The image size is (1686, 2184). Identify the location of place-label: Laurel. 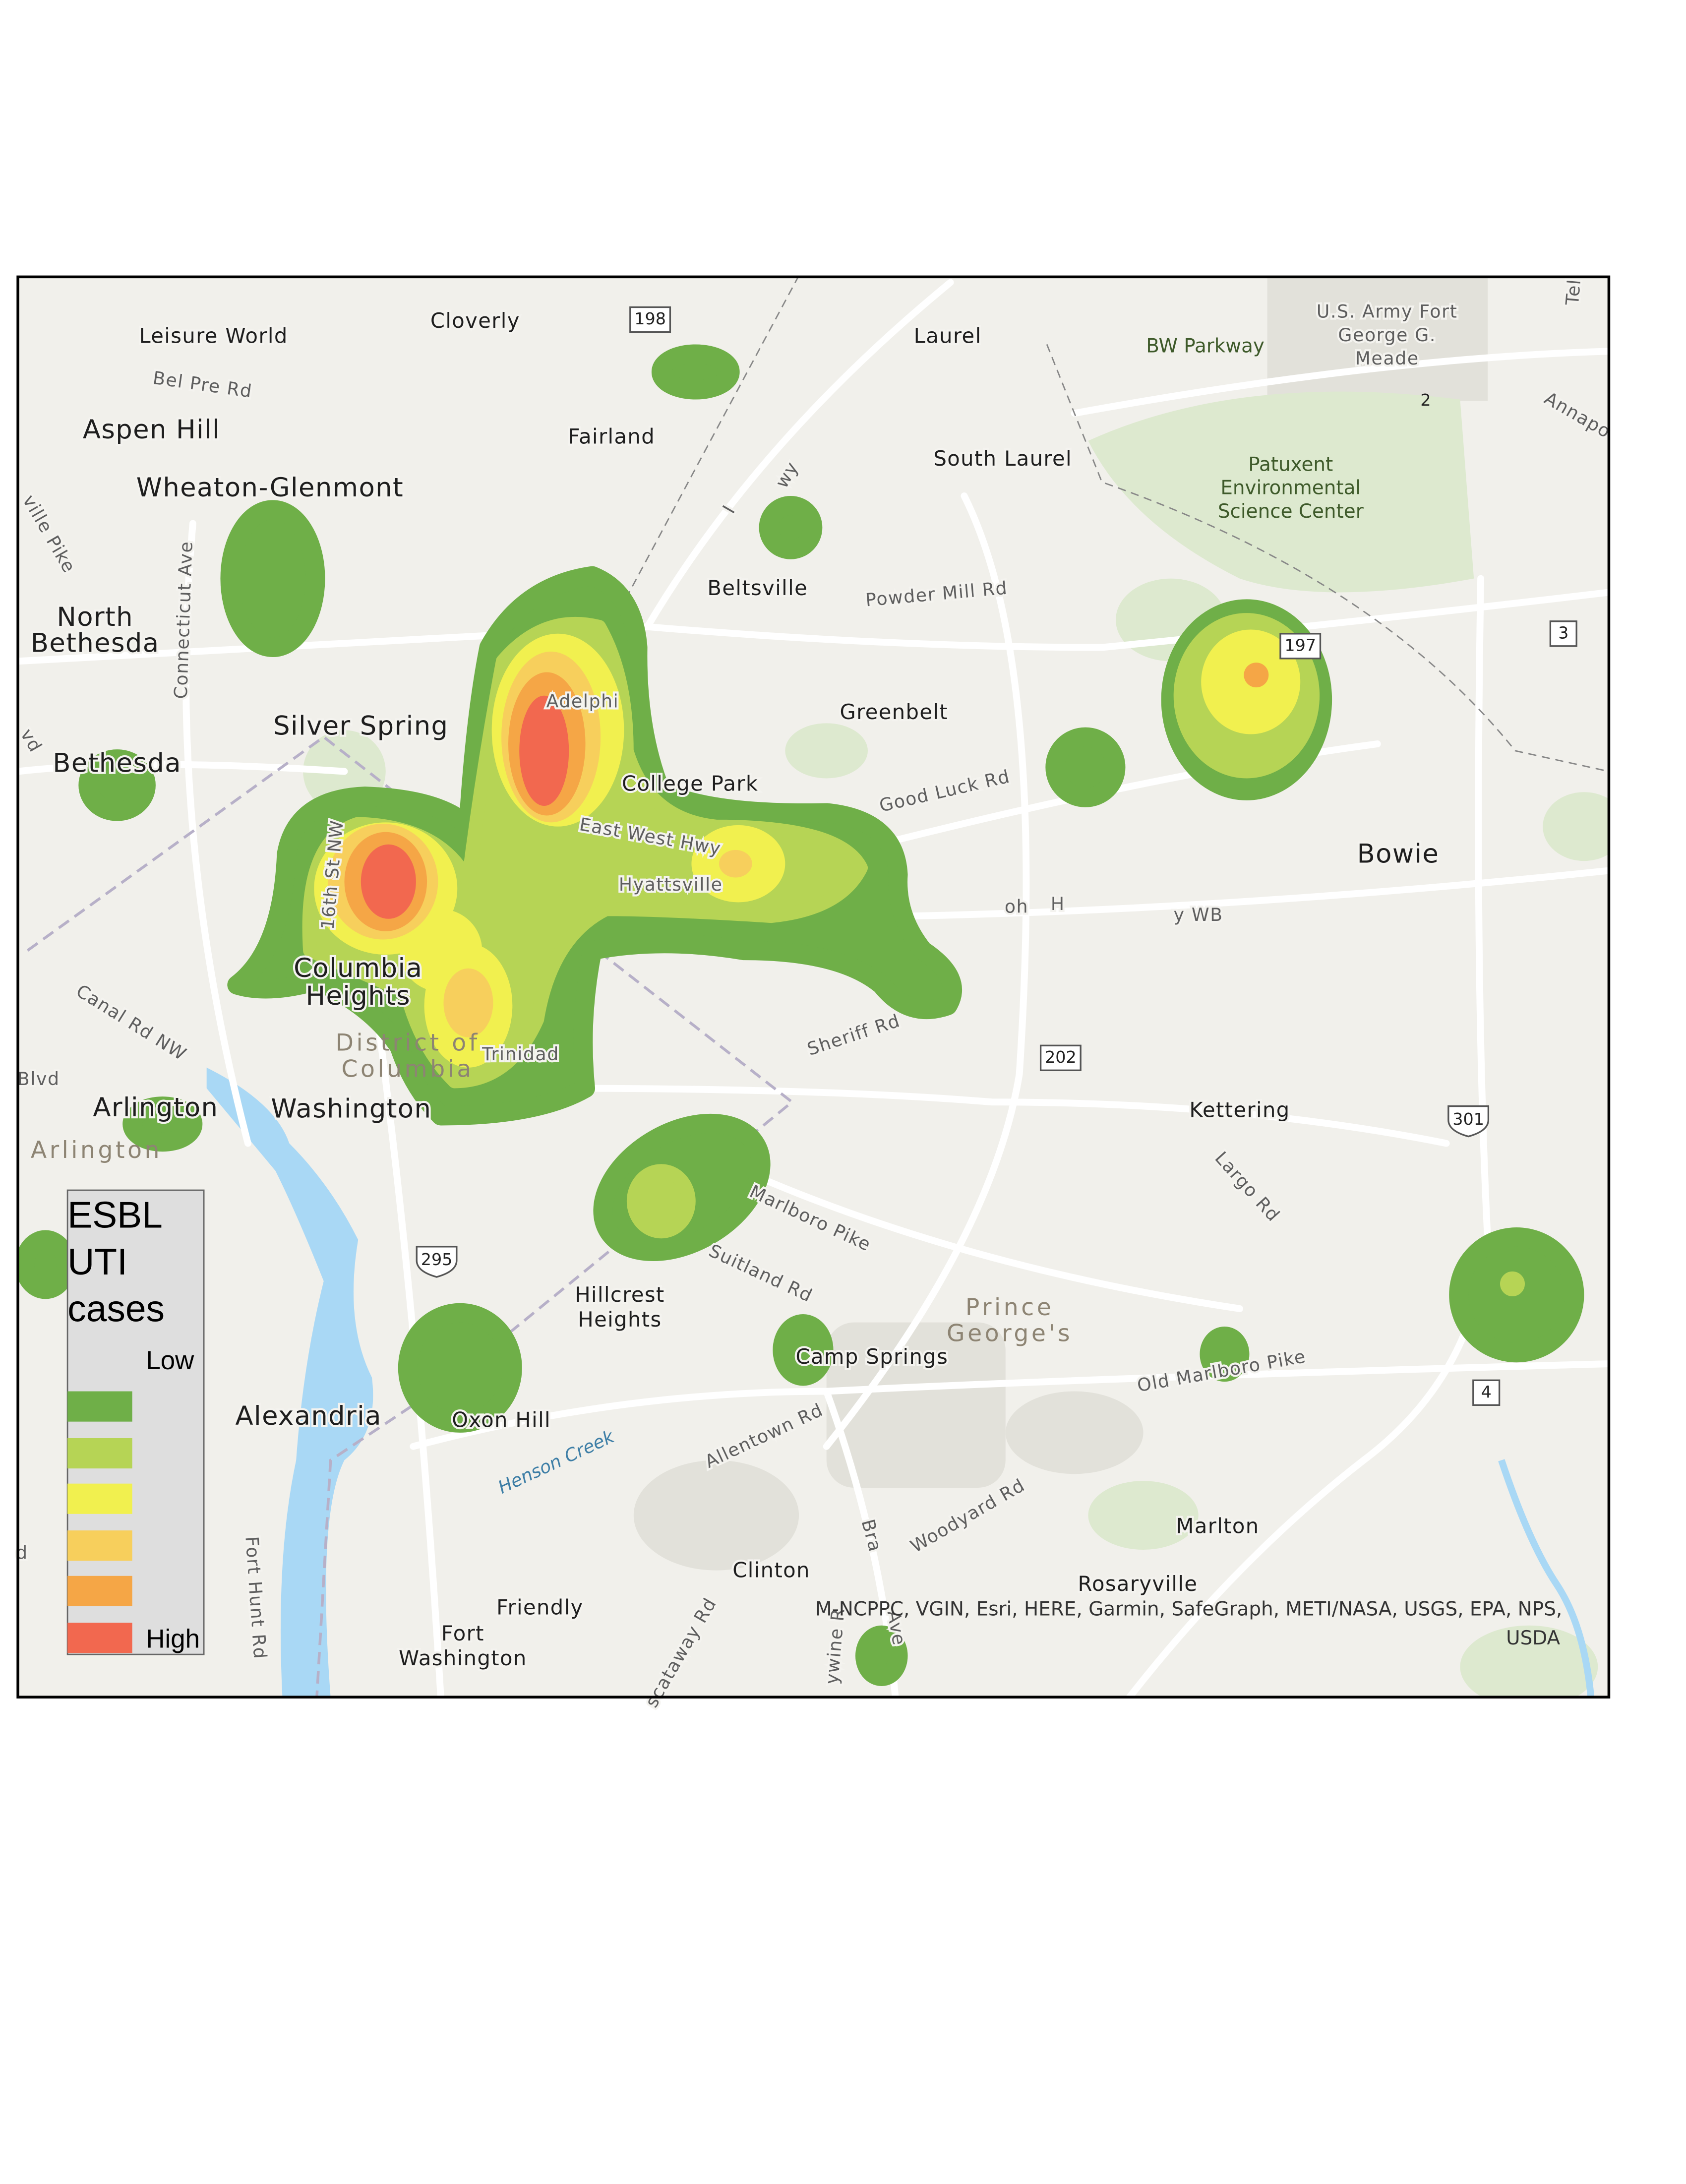
(948, 336).